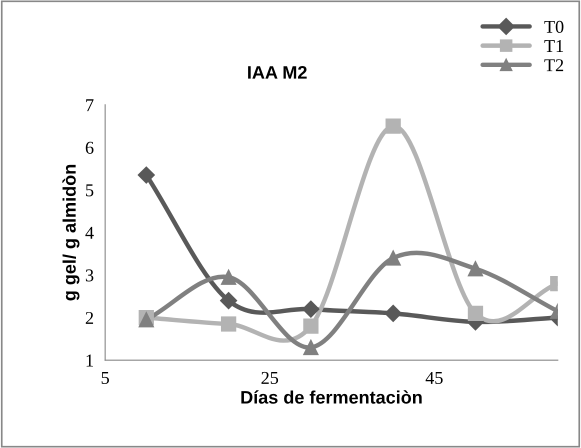 Image resolution: width=581 pixels, height=448 pixels. What do you see at coordinates (90, 318) in the screenshot?
I see `y-tick-label: 2` at bounding box center [90, 318].